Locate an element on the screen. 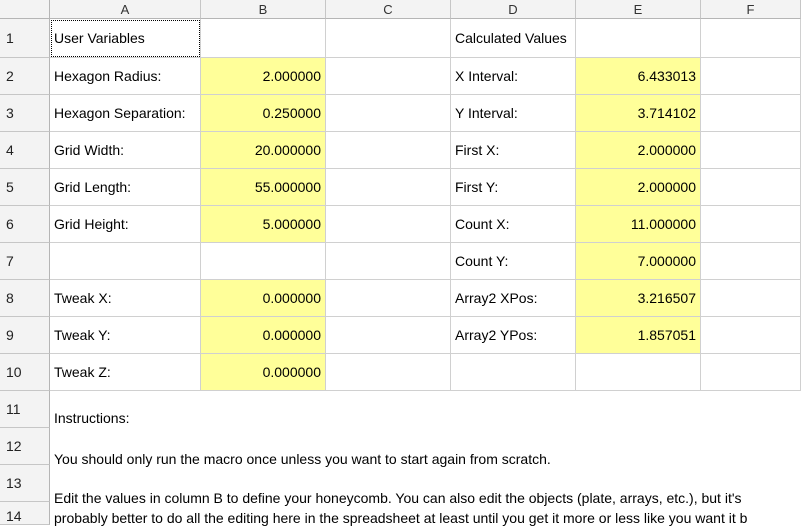 The image size is (801, 526). row-header-11: 11 is located at coordinates (25, 409).